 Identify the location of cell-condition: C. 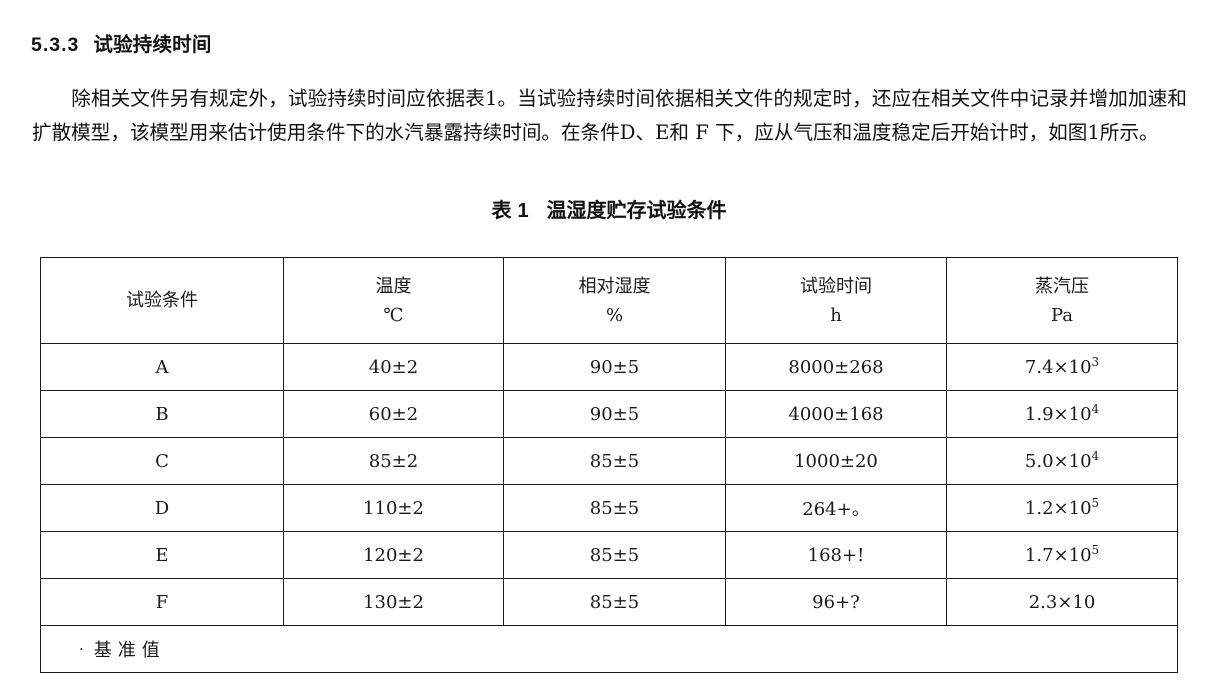
(162, 461).